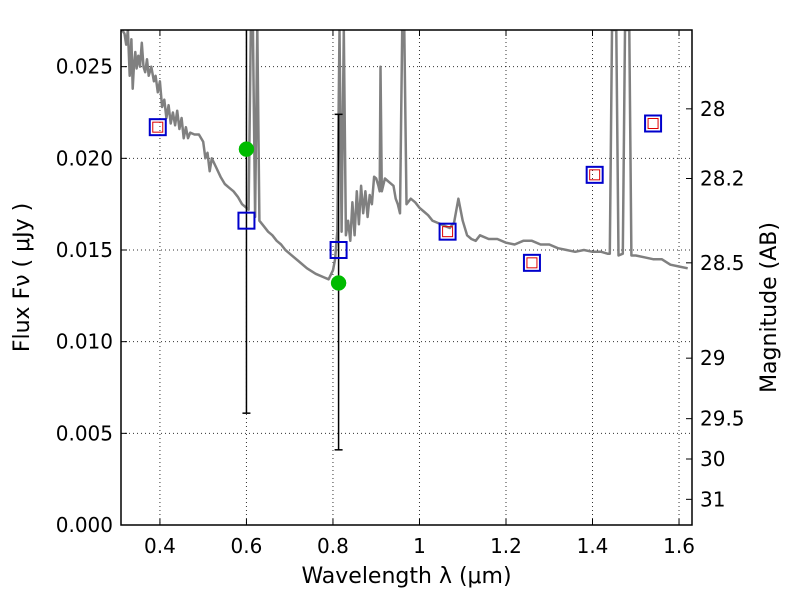  What do you see at coordinates (84, 525) in the screenshot?
I see `y-tick-label: 0.000` at bounding box center [84, 525].